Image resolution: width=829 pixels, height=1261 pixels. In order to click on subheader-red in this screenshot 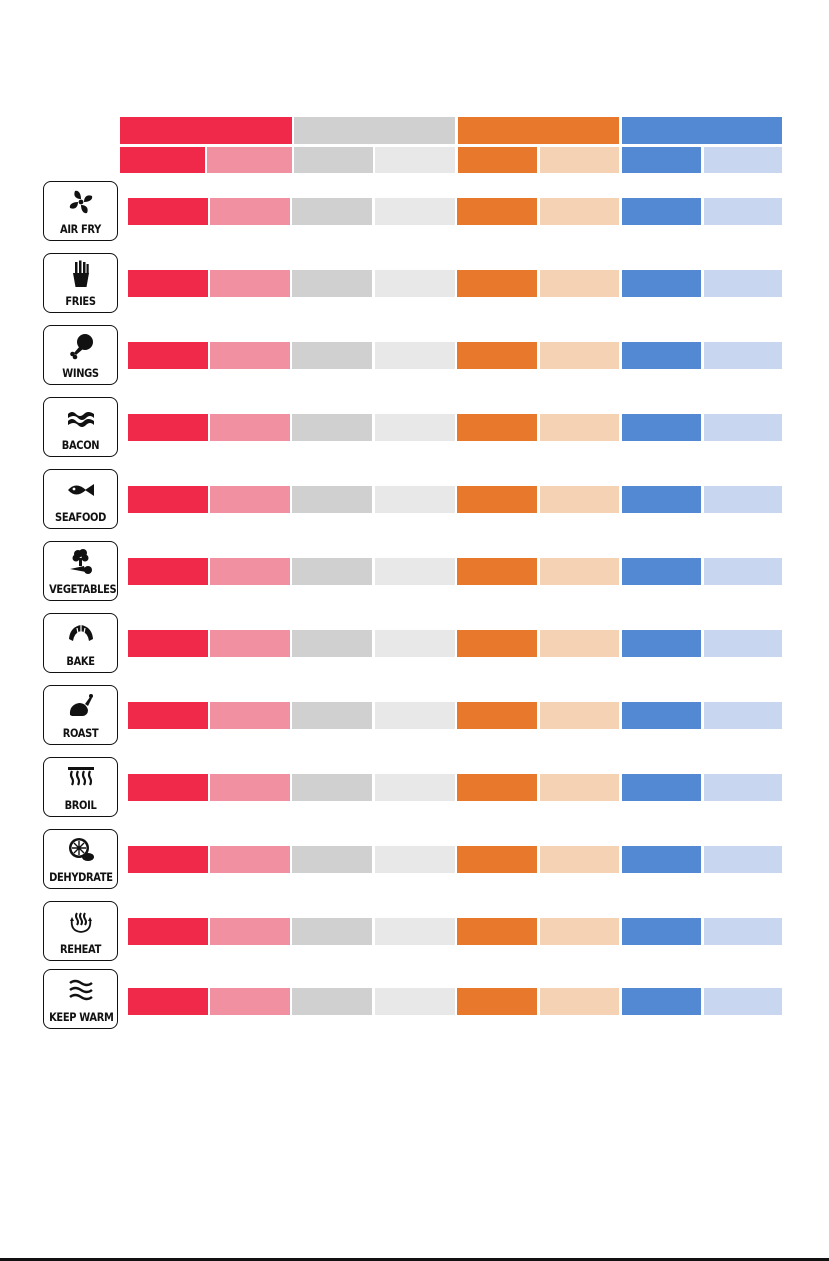, I will do `click(162, 160)`.